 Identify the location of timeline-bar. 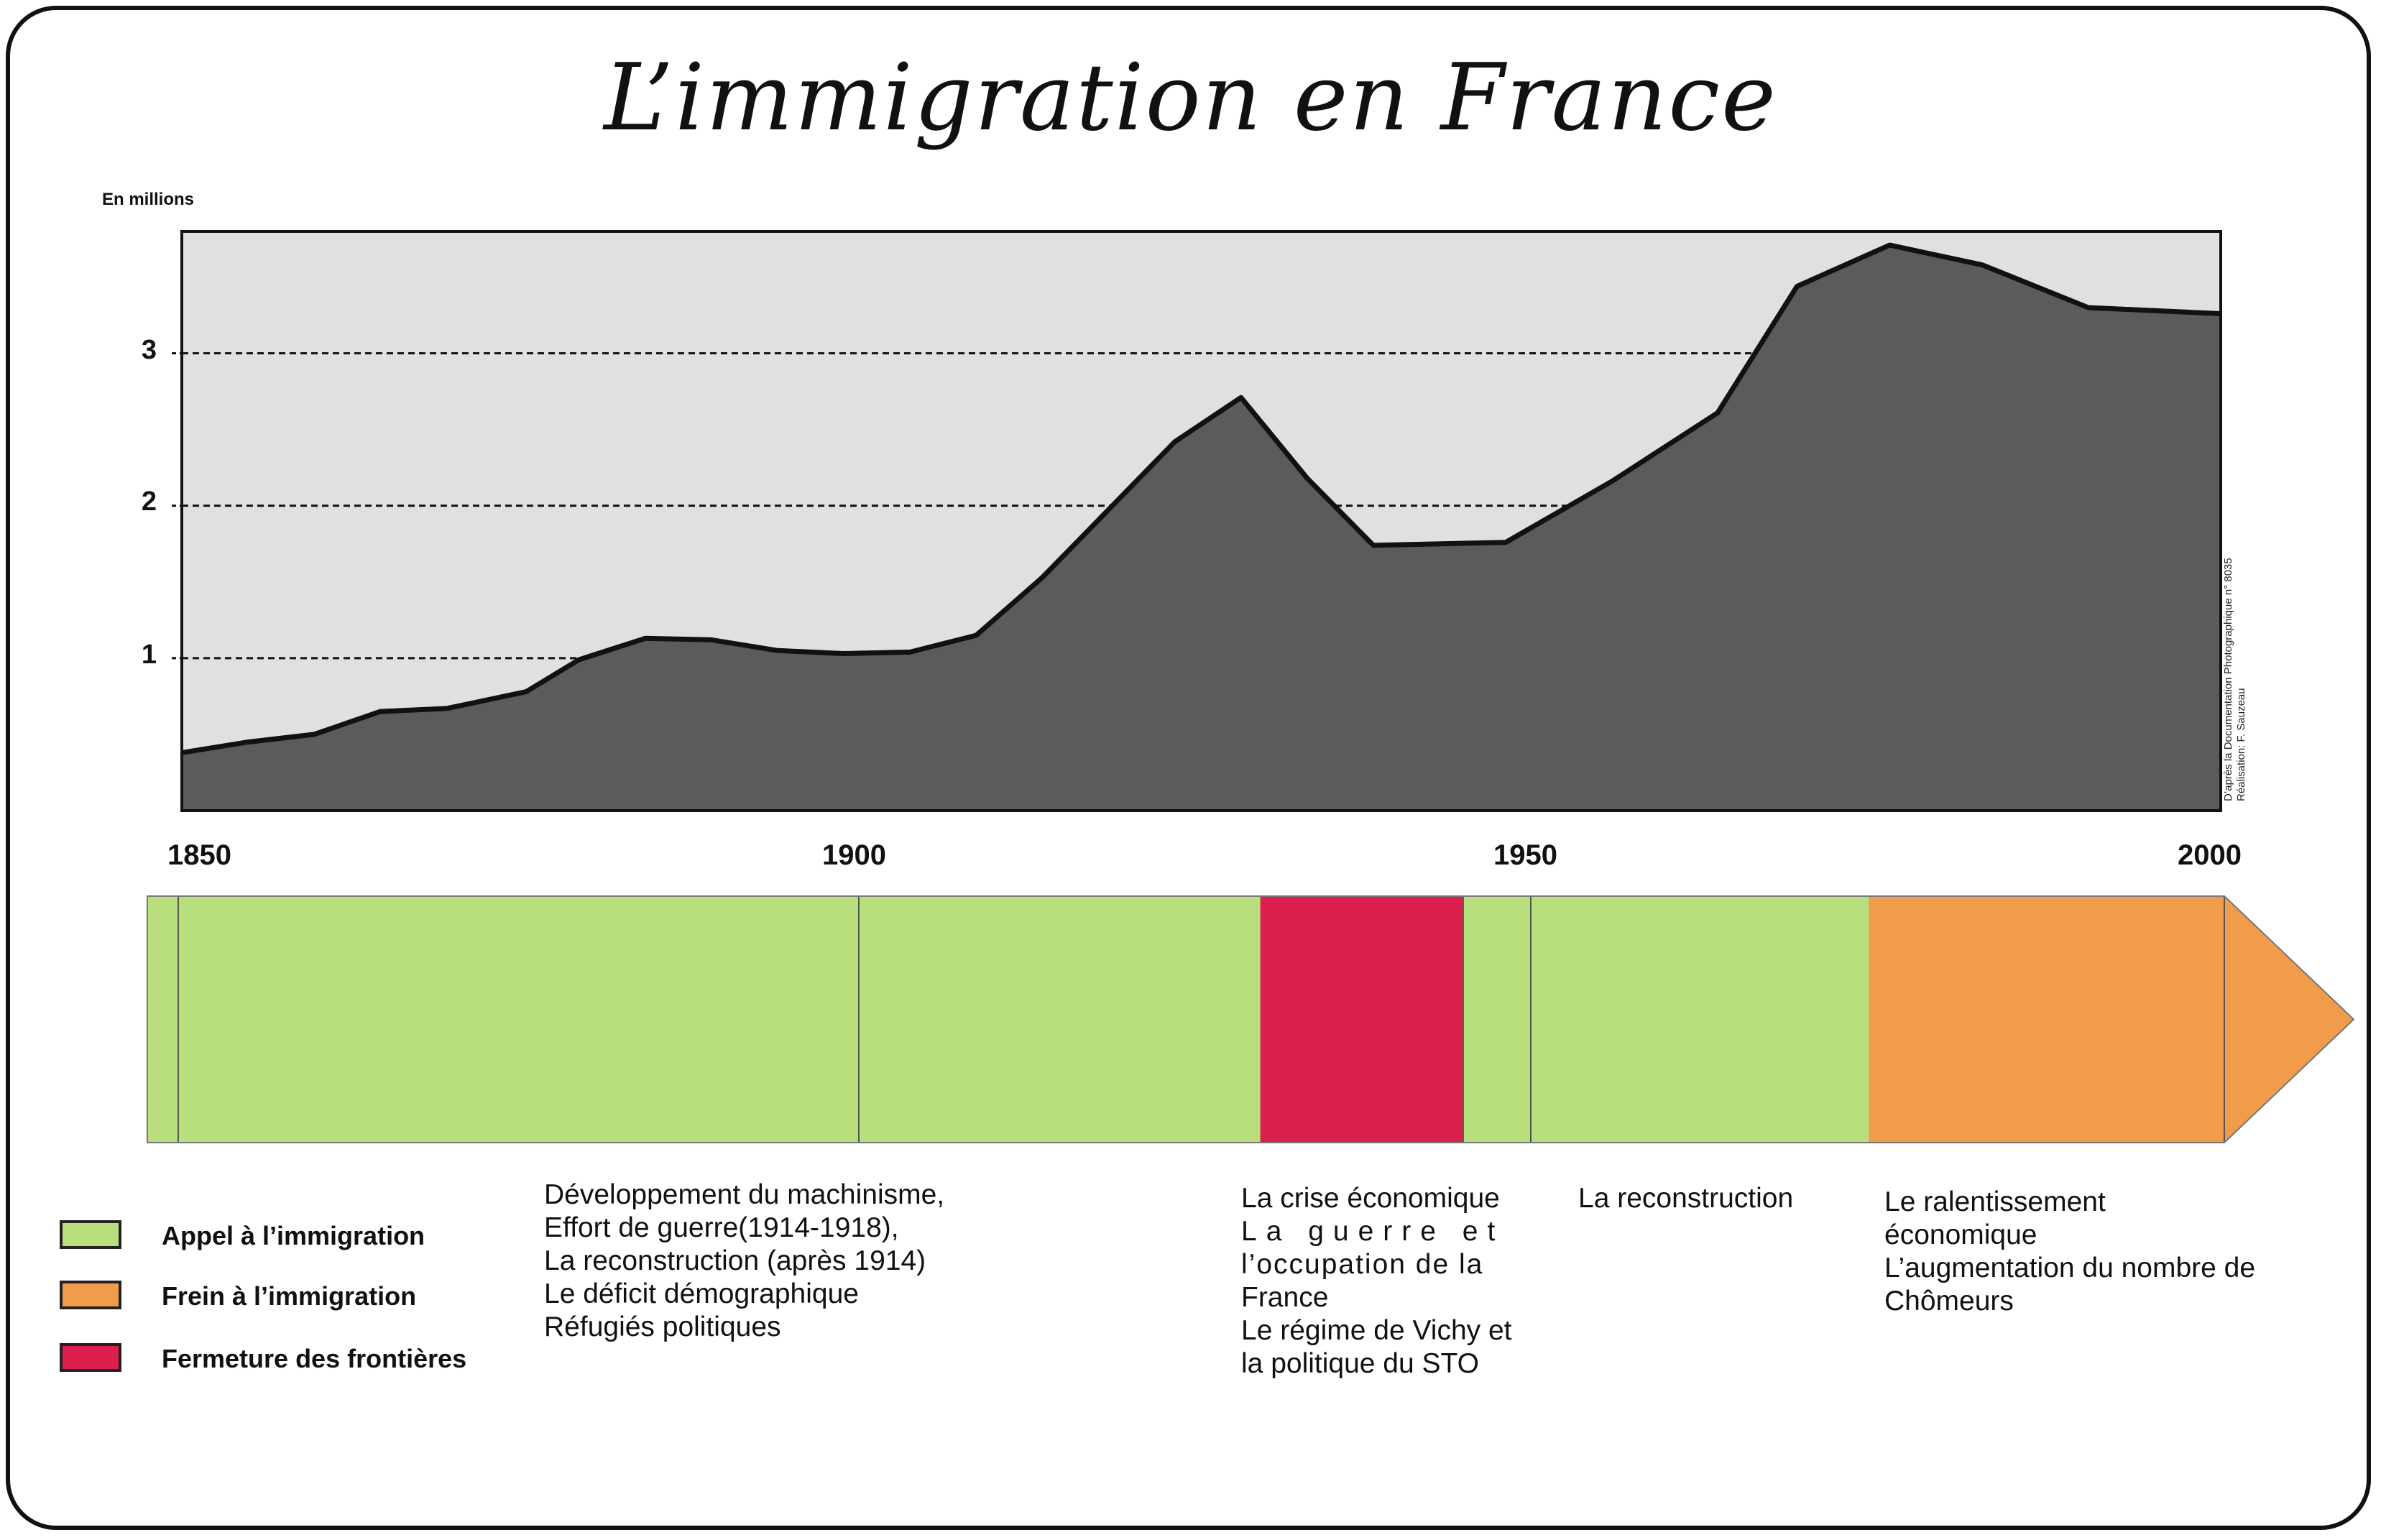
(1251, 1019).